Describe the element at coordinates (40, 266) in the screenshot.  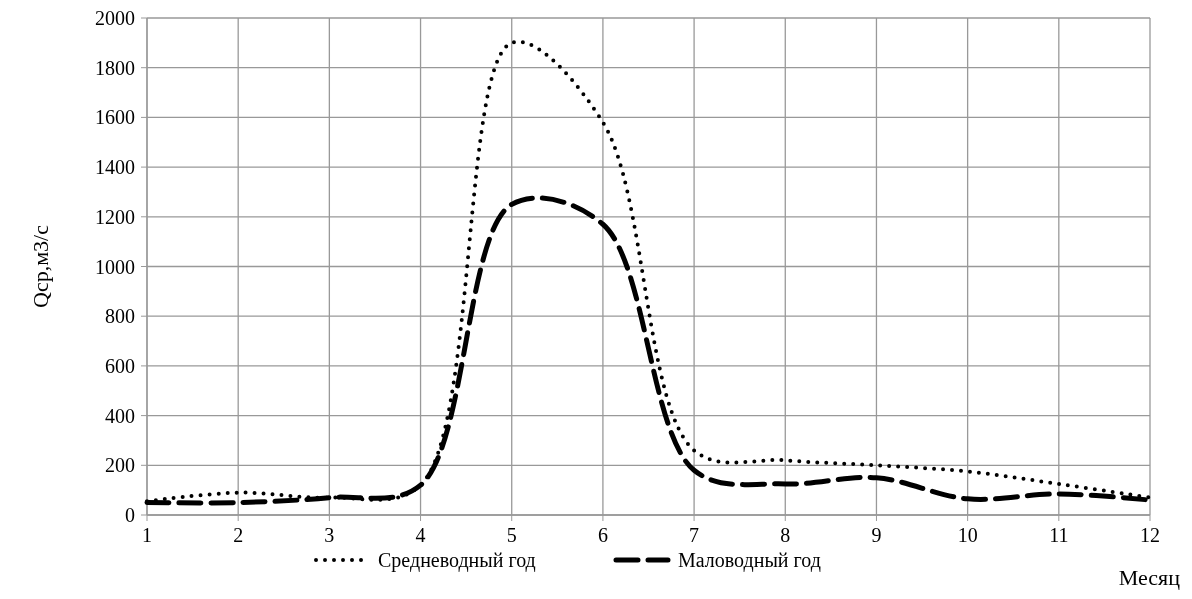
I see `y-axis-title: Qср,м3/с` at that location.